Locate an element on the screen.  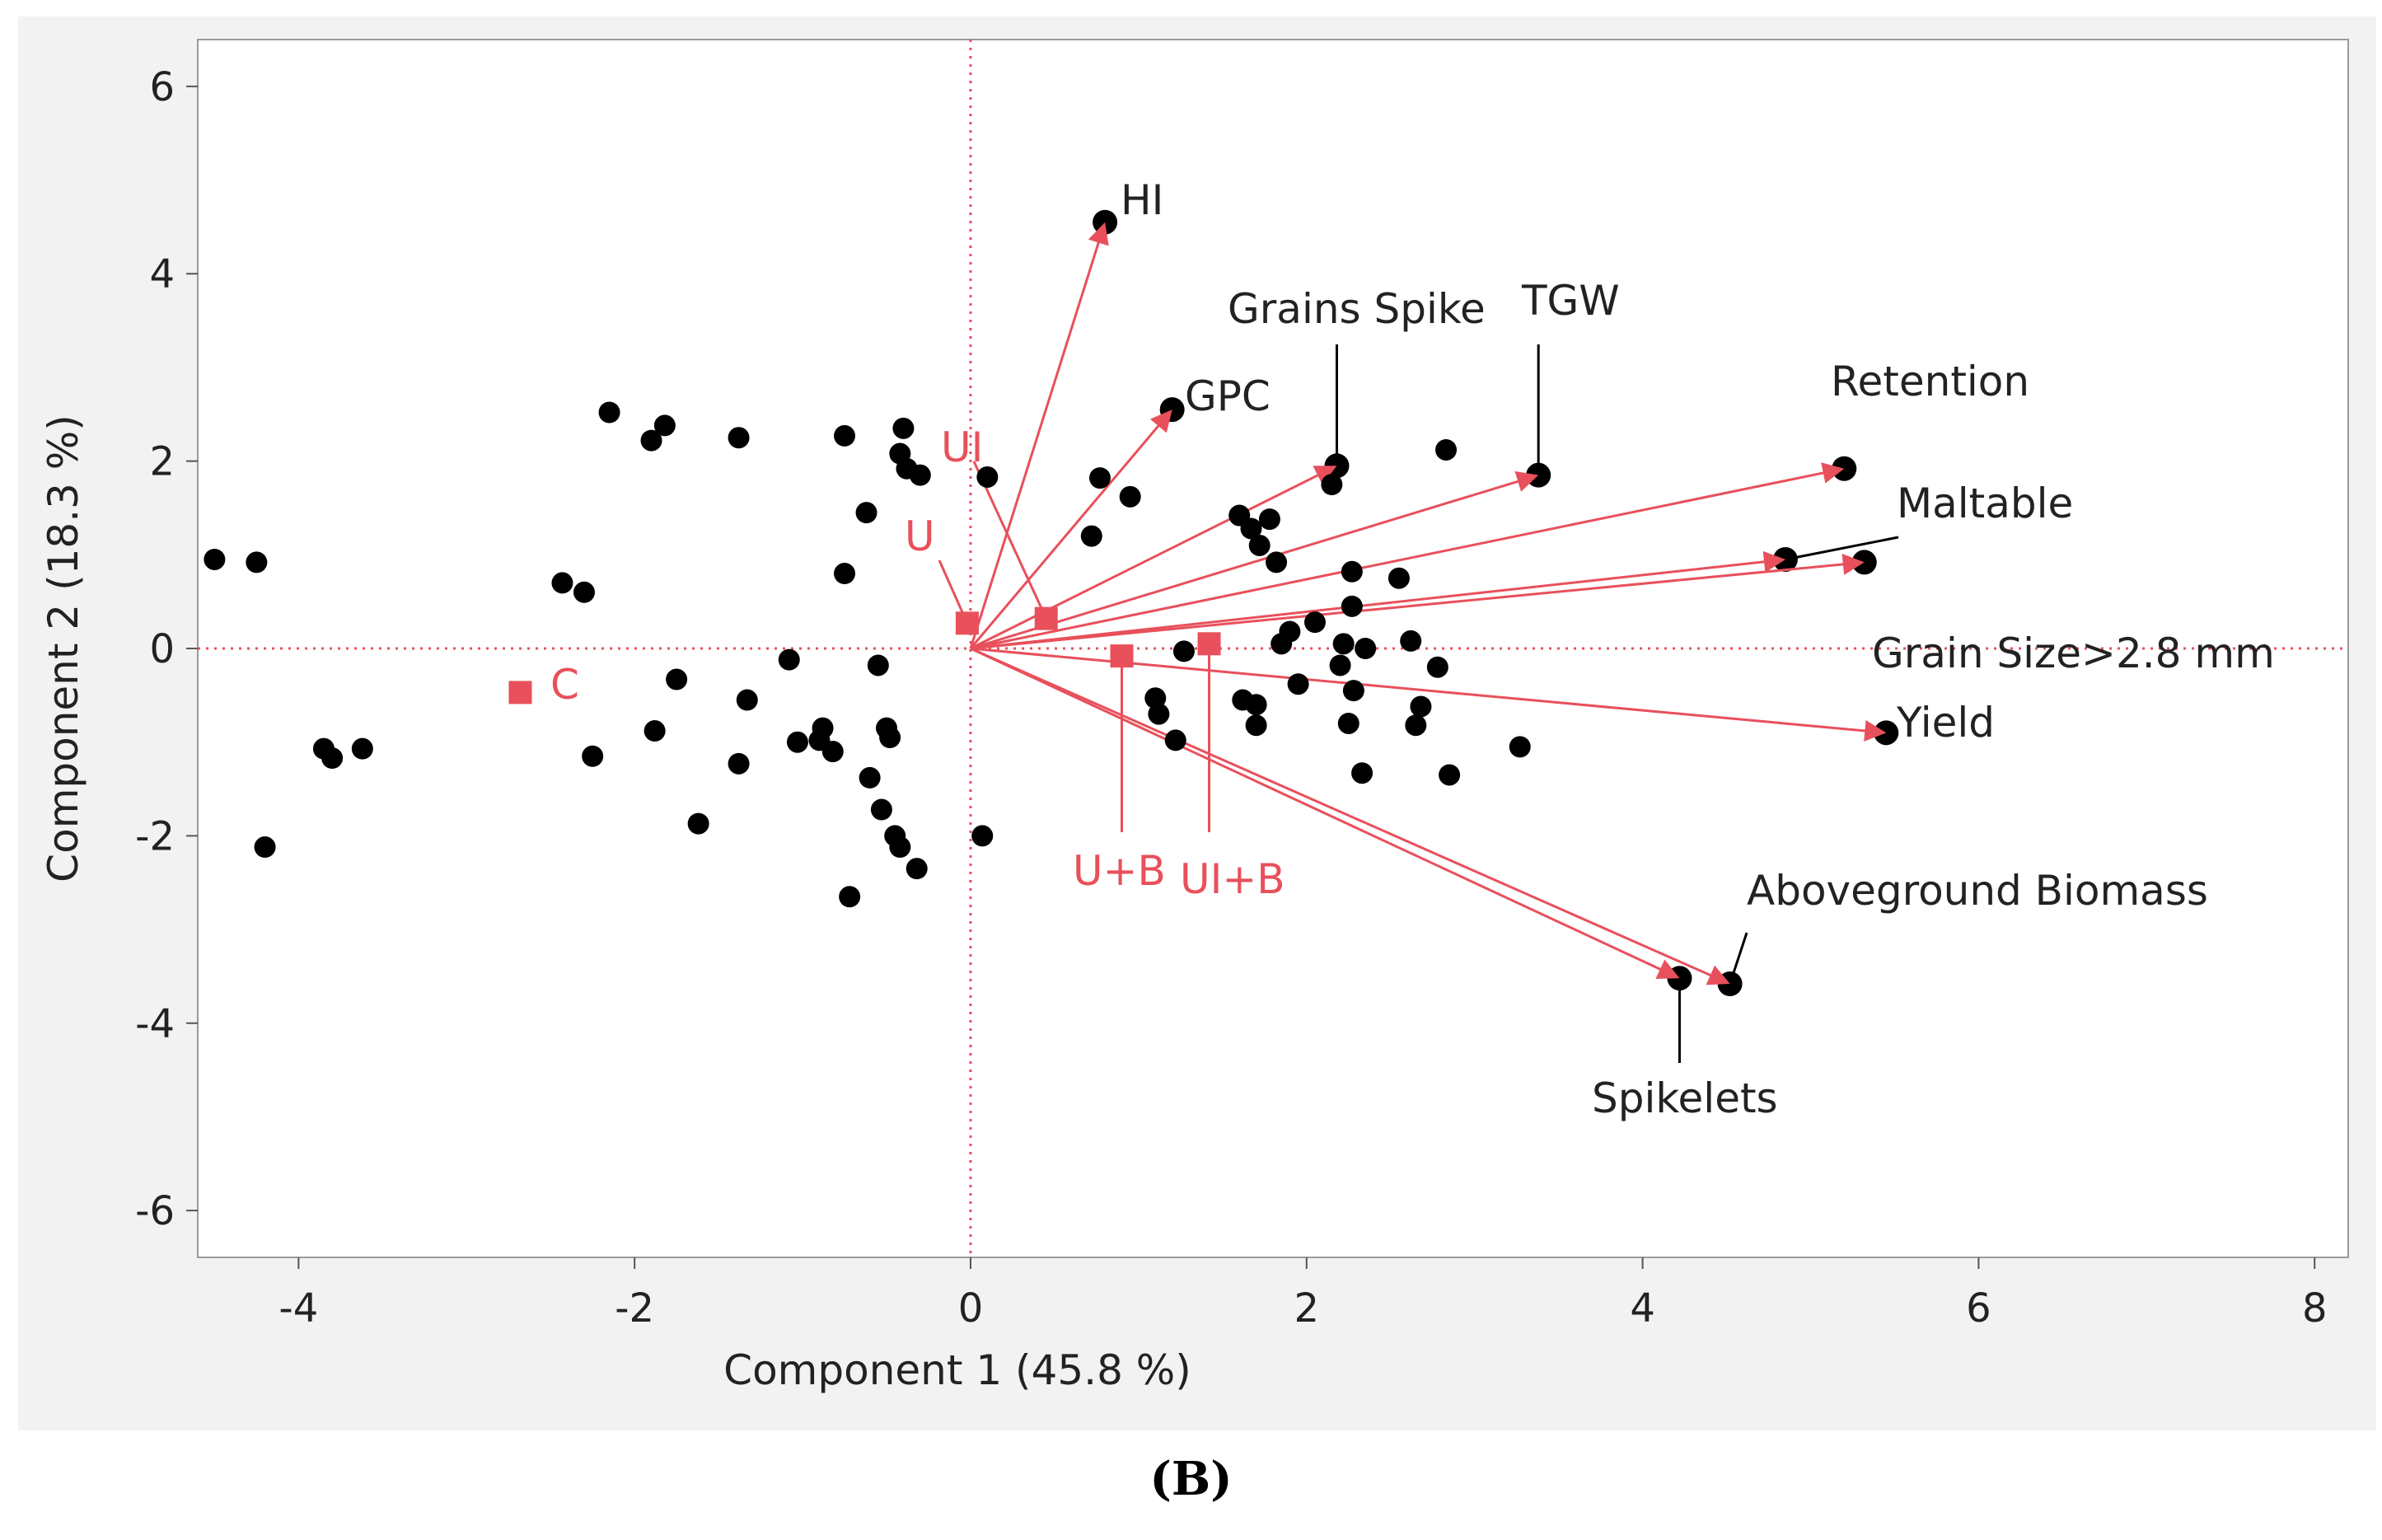
y-tick-label: 0 is located at coordinates (162, 649).